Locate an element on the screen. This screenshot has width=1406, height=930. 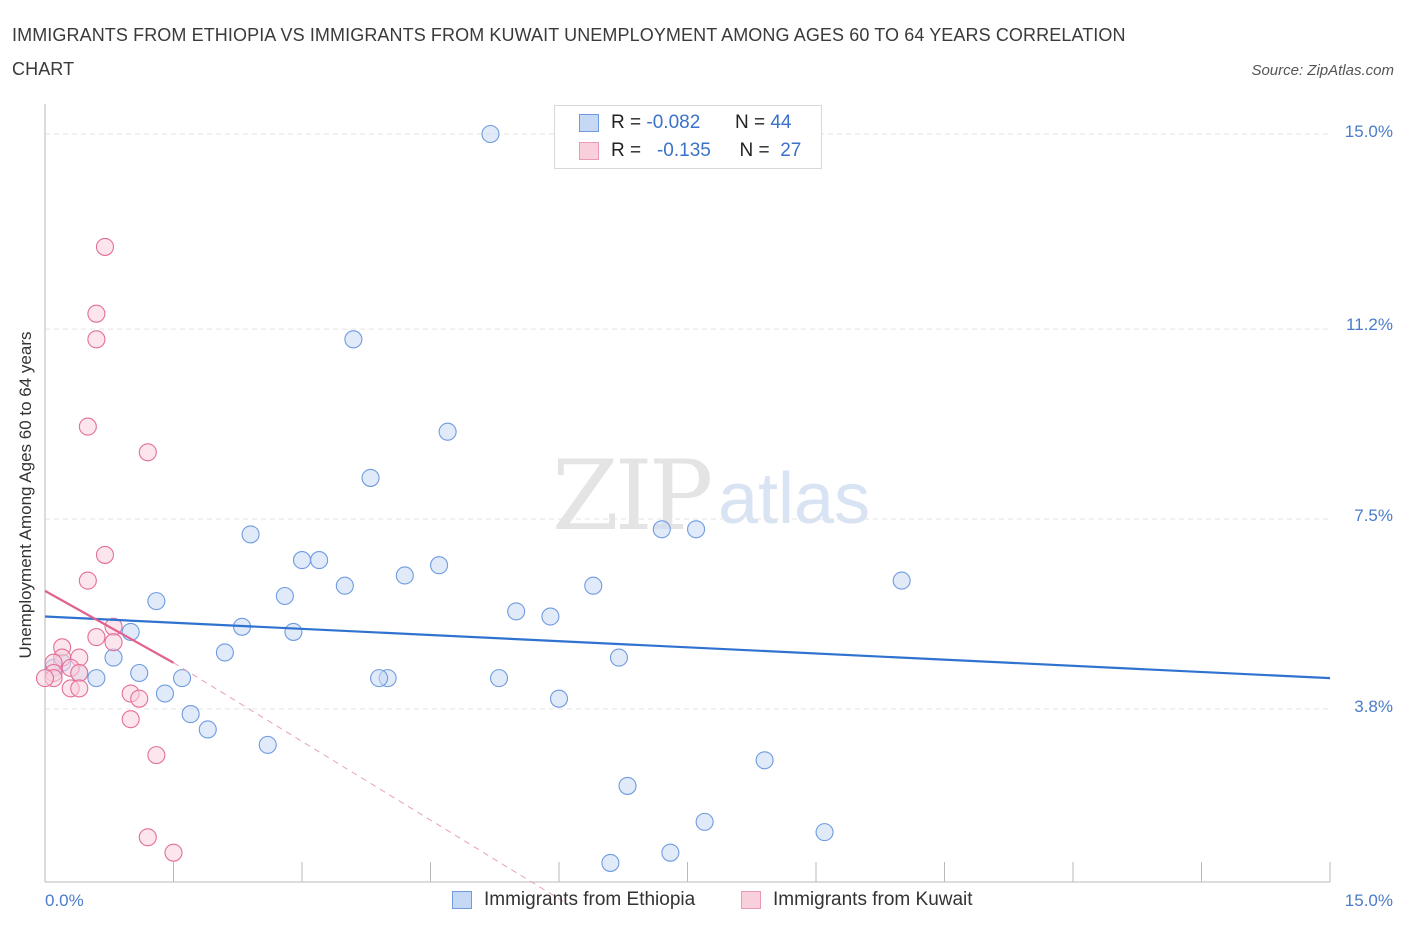
legend-swatch-ethiopia is located at coordinates (589, 123).